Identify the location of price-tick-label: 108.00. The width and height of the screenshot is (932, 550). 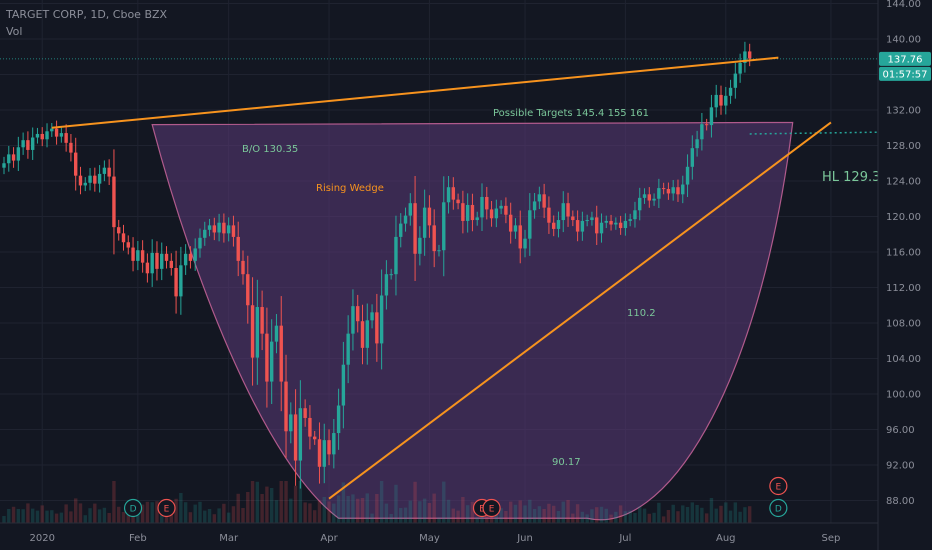
(903, 324).